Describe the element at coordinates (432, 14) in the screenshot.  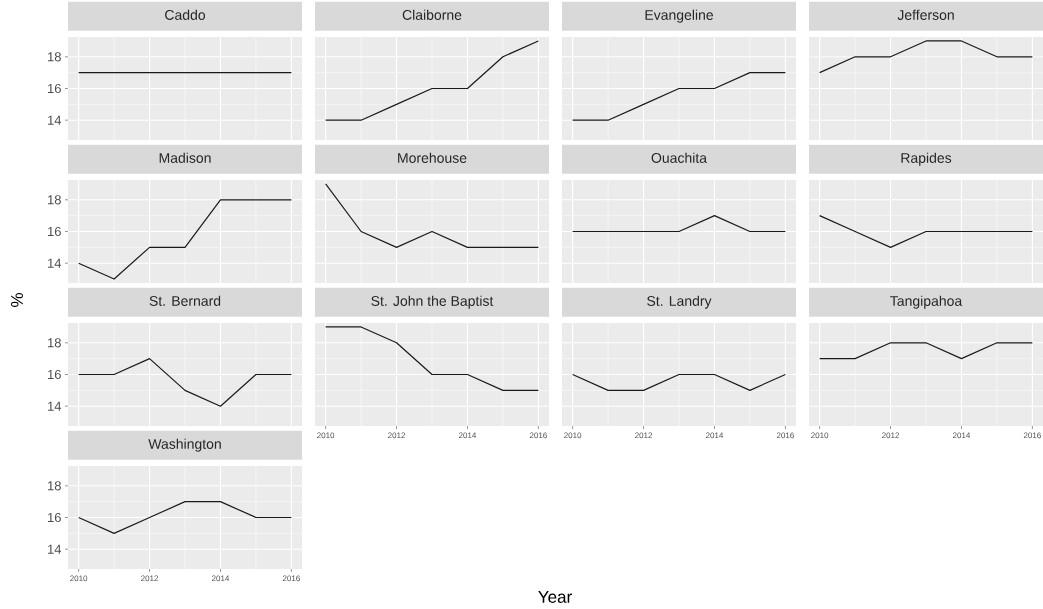
I see `chart-title: Claiborne` at that location.